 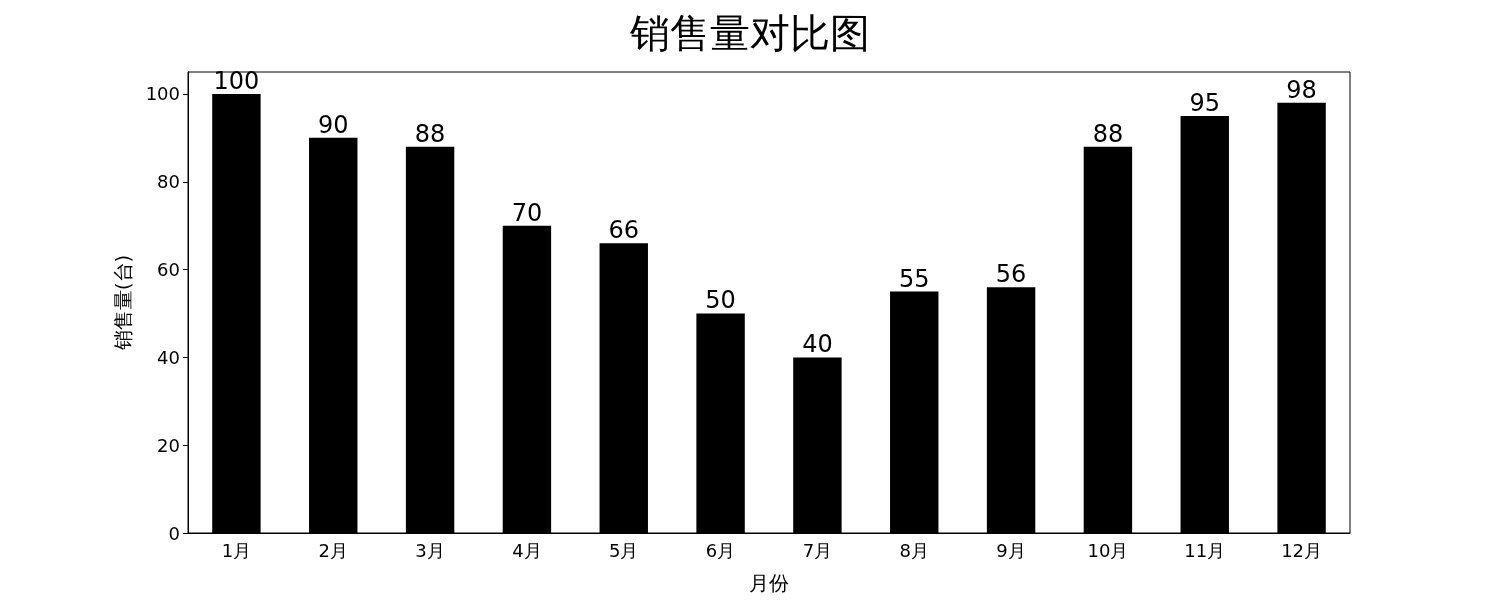 I want to click on x-tick-label: 3月, so click(x=430, y=550).